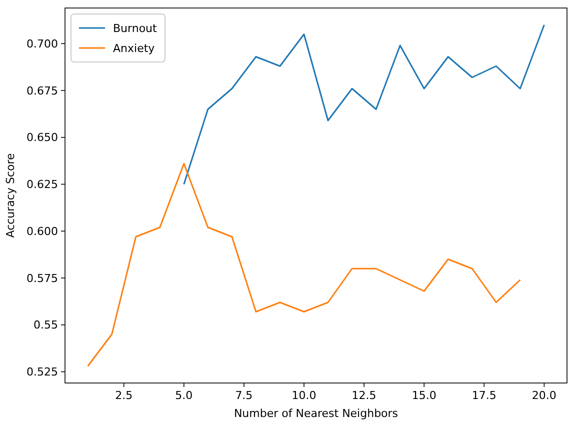  I want to click on y-tick-label: 0.575, so click(42, 278).